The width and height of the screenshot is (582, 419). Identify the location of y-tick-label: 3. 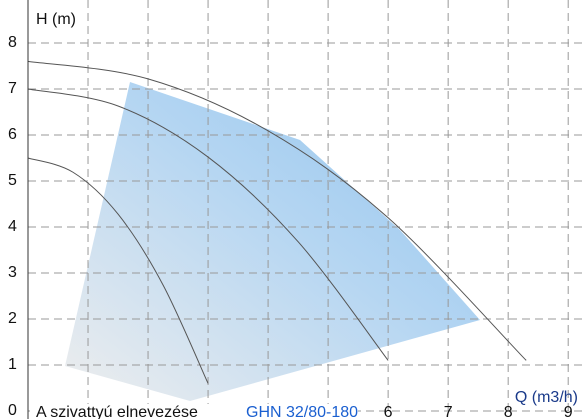
(12, 272).